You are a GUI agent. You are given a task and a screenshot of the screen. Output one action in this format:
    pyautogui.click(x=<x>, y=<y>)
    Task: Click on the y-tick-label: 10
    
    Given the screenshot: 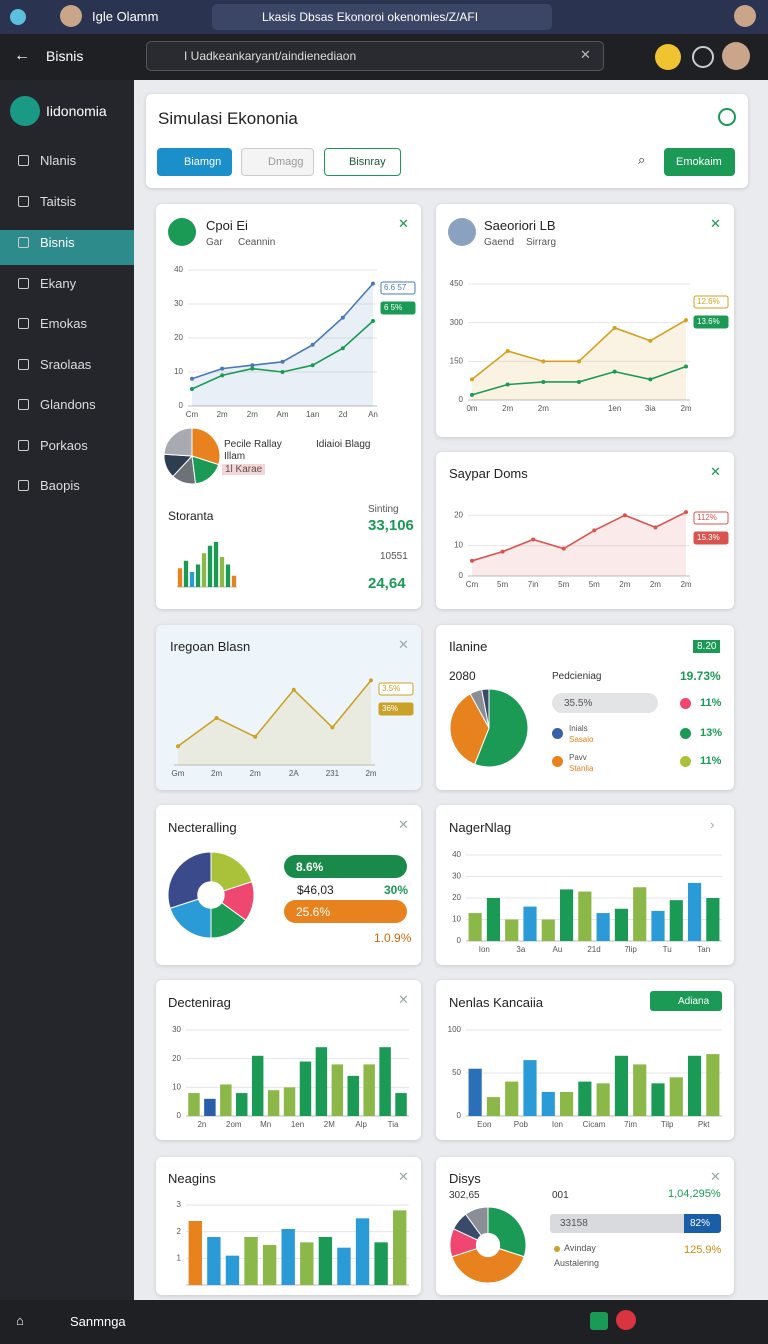 What is the action you would take?
    pyautogui.click(x=178, y=371)
    